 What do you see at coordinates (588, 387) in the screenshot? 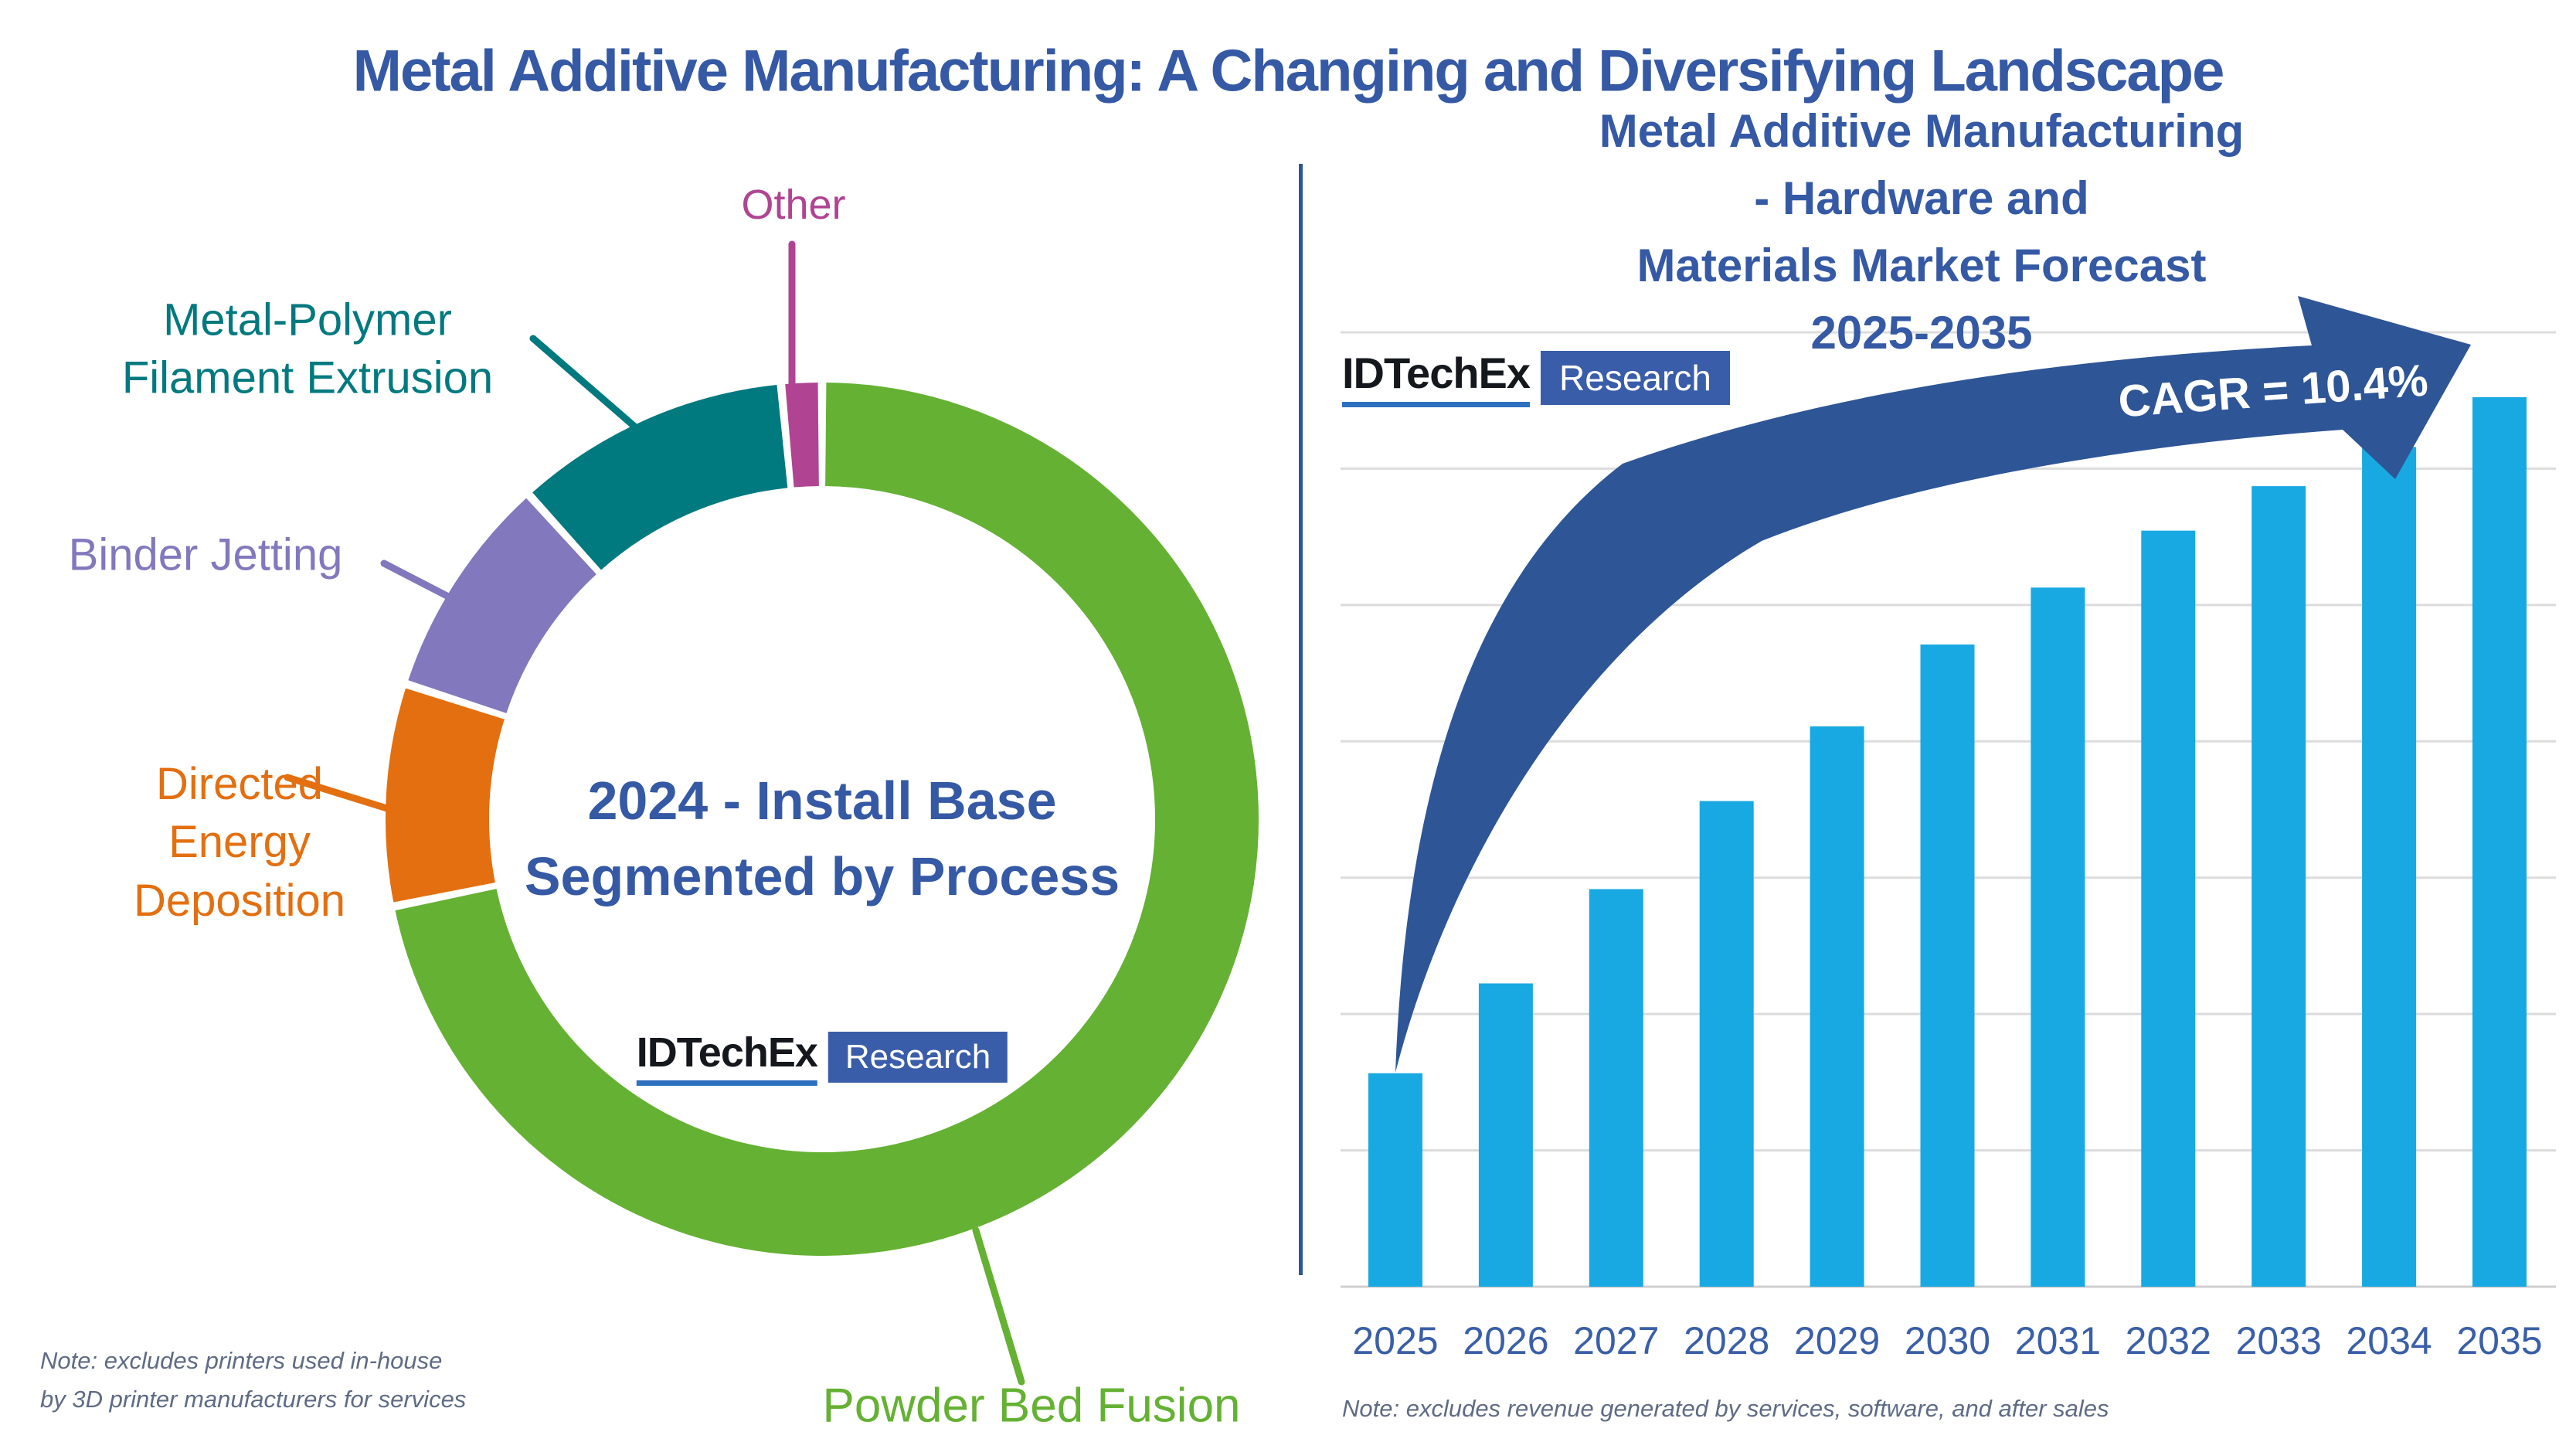
I see `leader-line-metal-polymer-filament-extrusion` at bounding box center [588, 387].